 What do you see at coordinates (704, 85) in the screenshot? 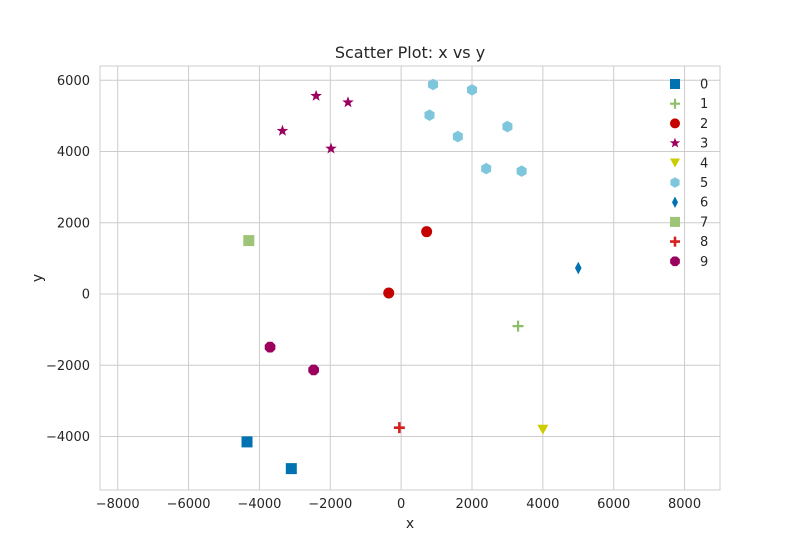
I see `legend-label: 0` at bounding box center [704, 85].